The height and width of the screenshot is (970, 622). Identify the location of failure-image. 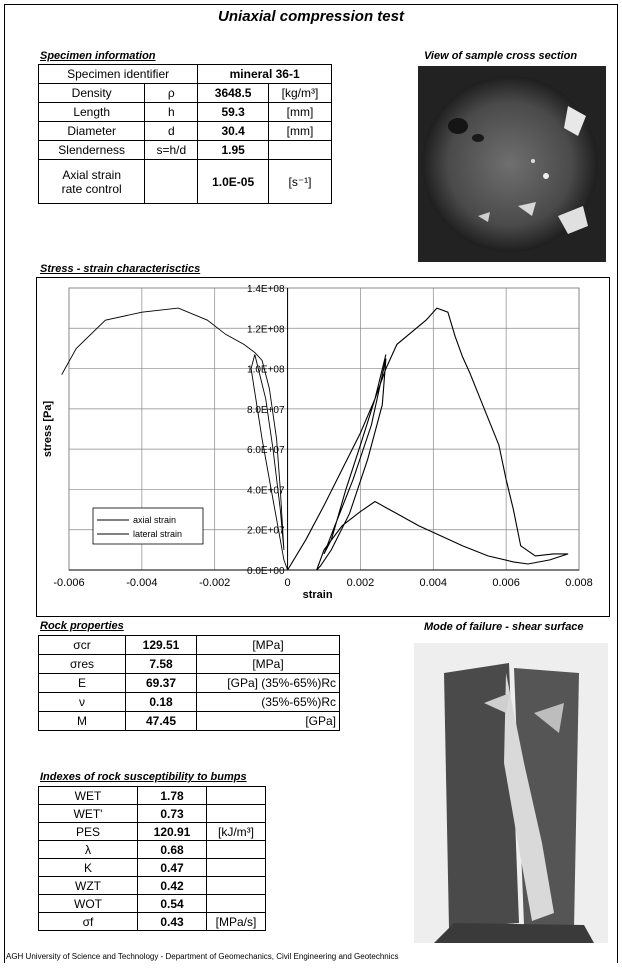
(511, 793).